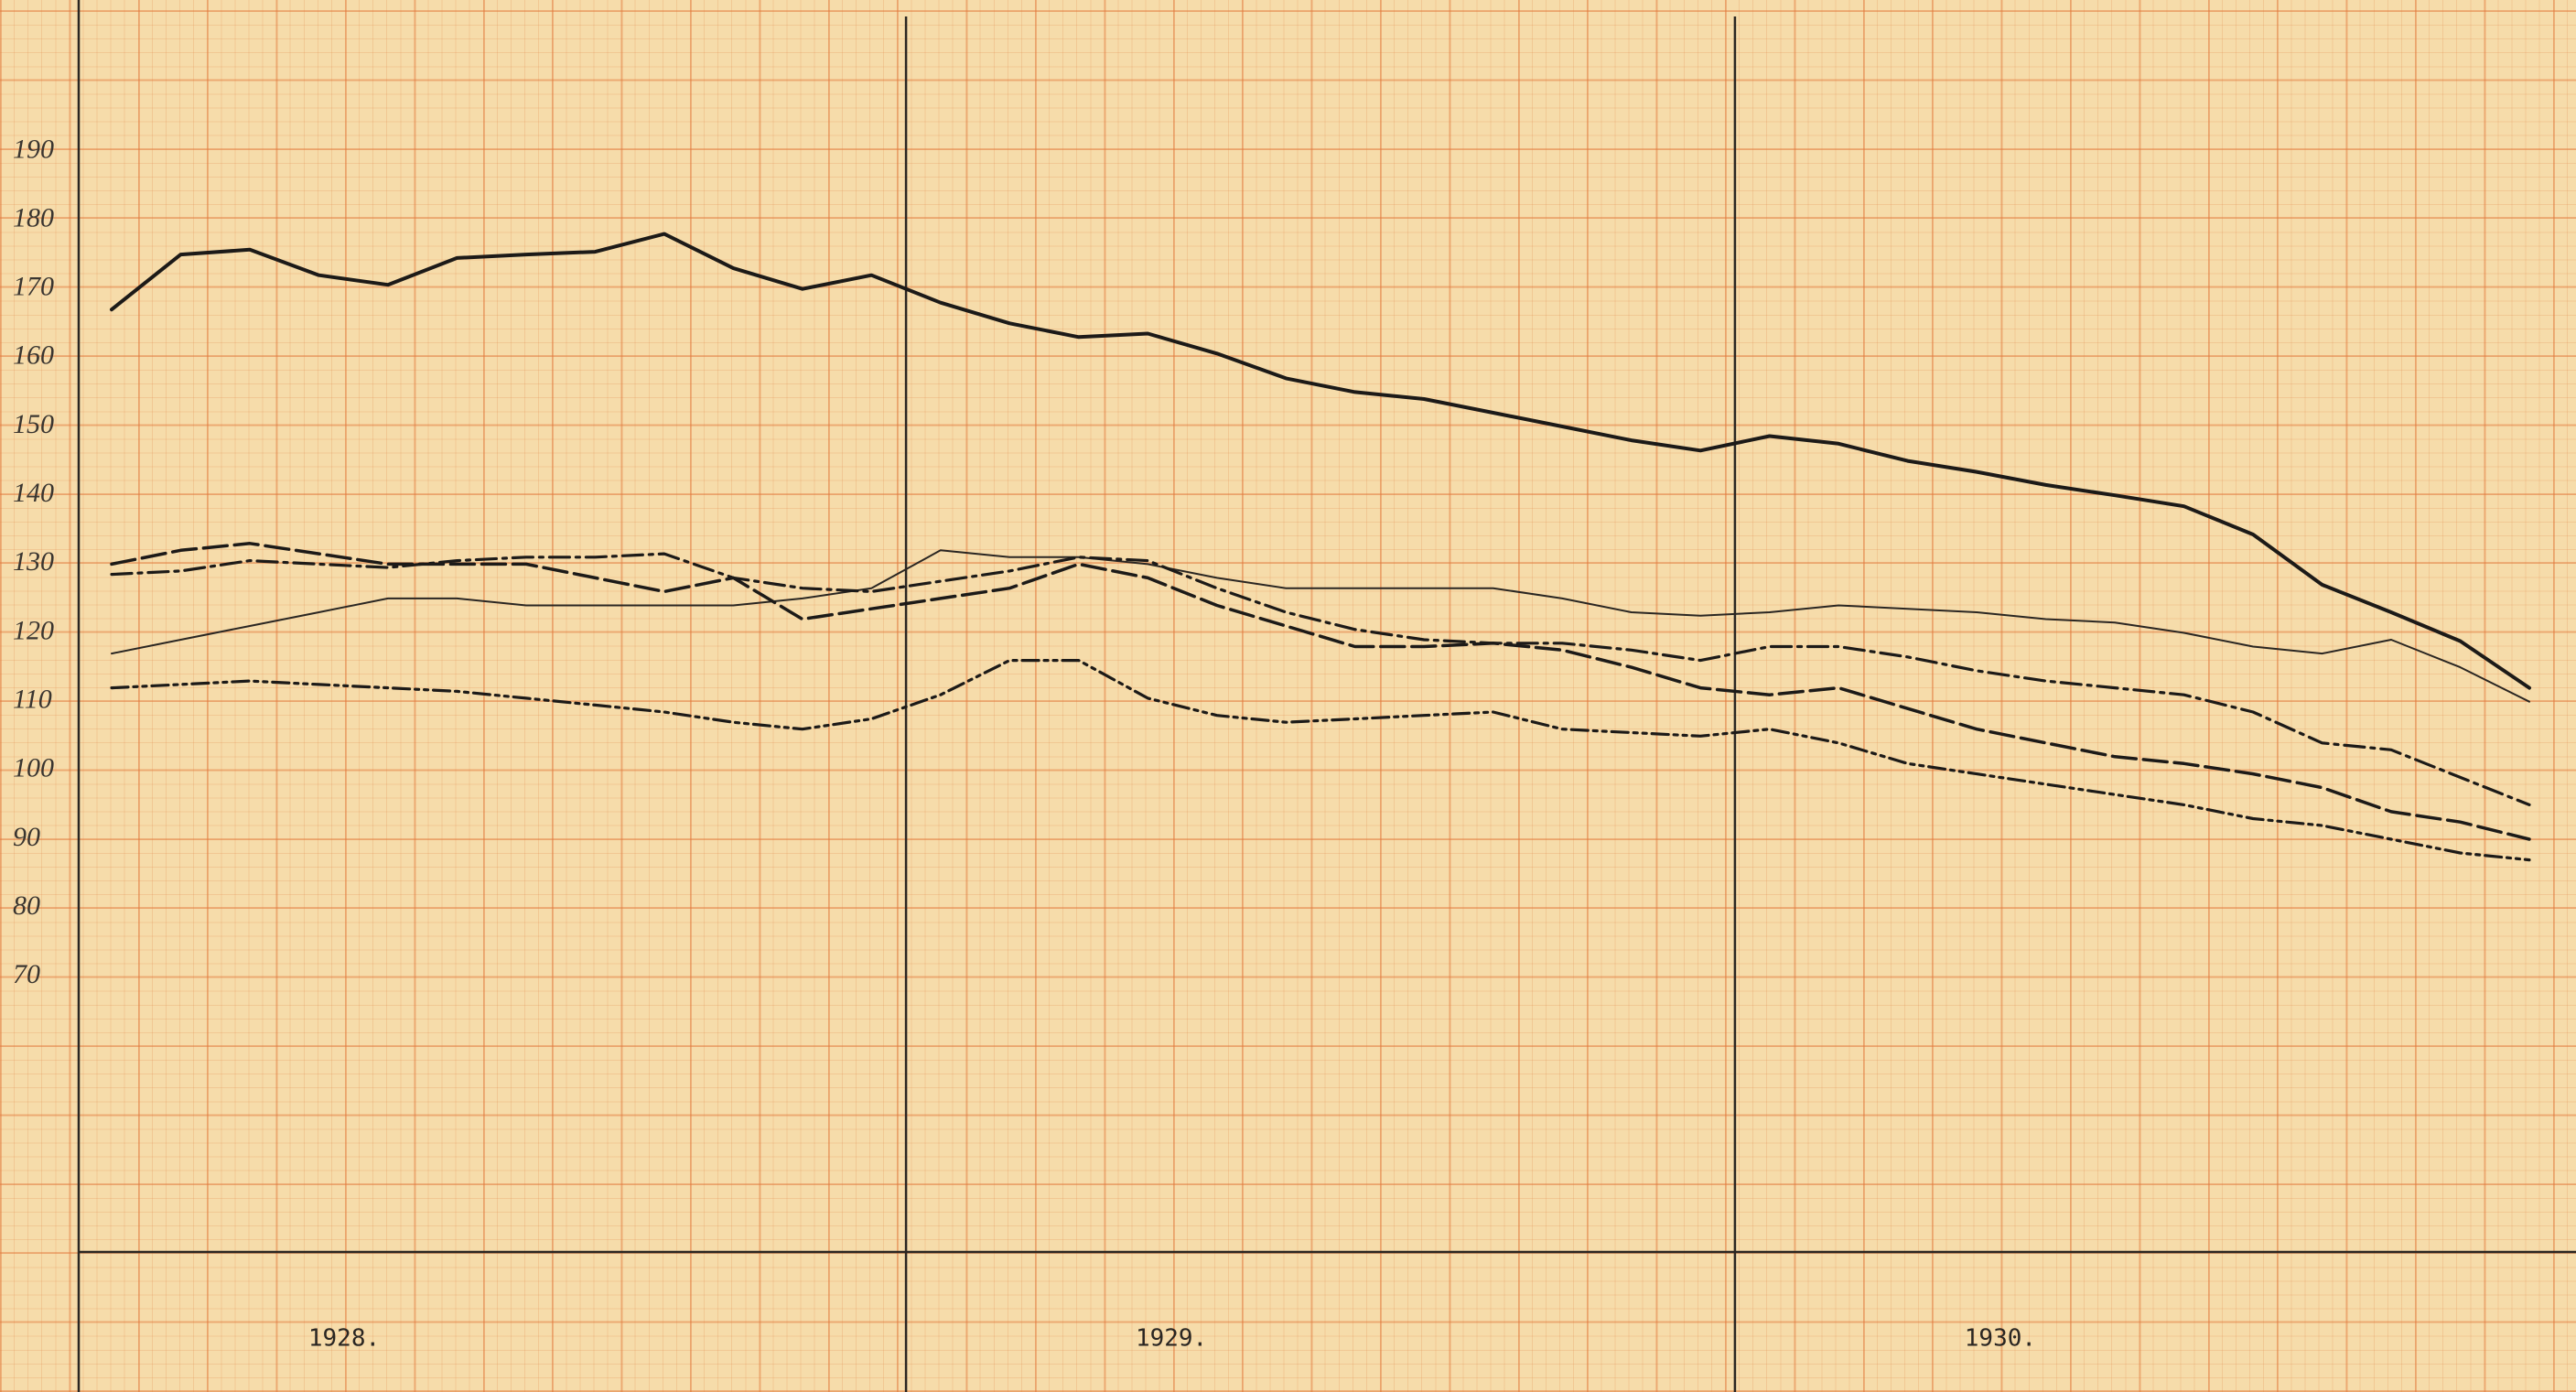  I want to click on y-tick-label: 190, so click(33, 149).